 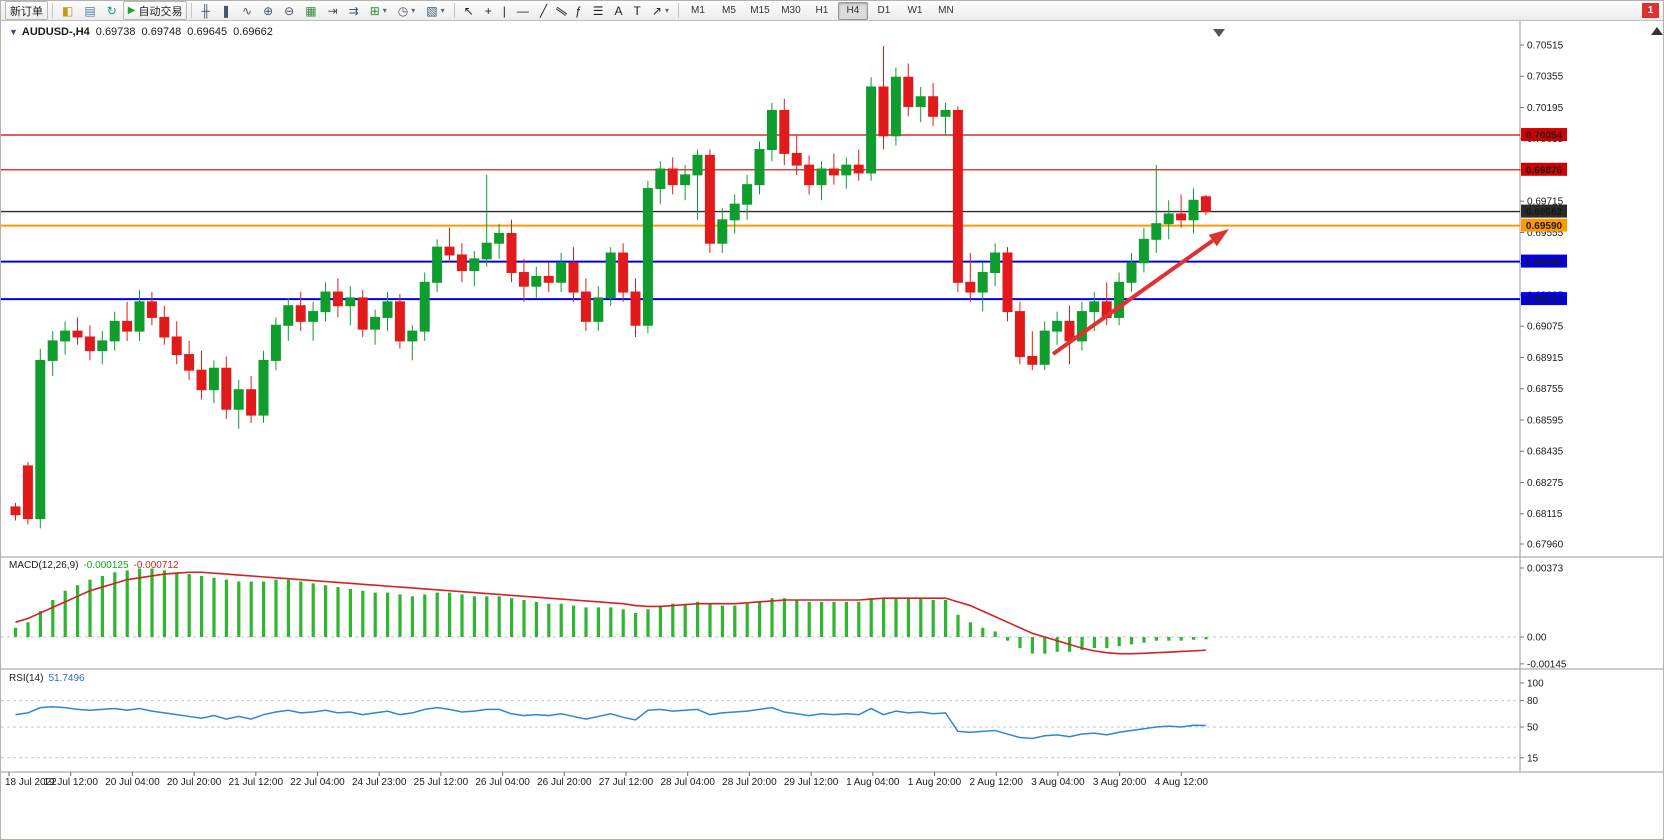 I want to click on price-badge-label: 0.69214, so click(x=1544, y=300).